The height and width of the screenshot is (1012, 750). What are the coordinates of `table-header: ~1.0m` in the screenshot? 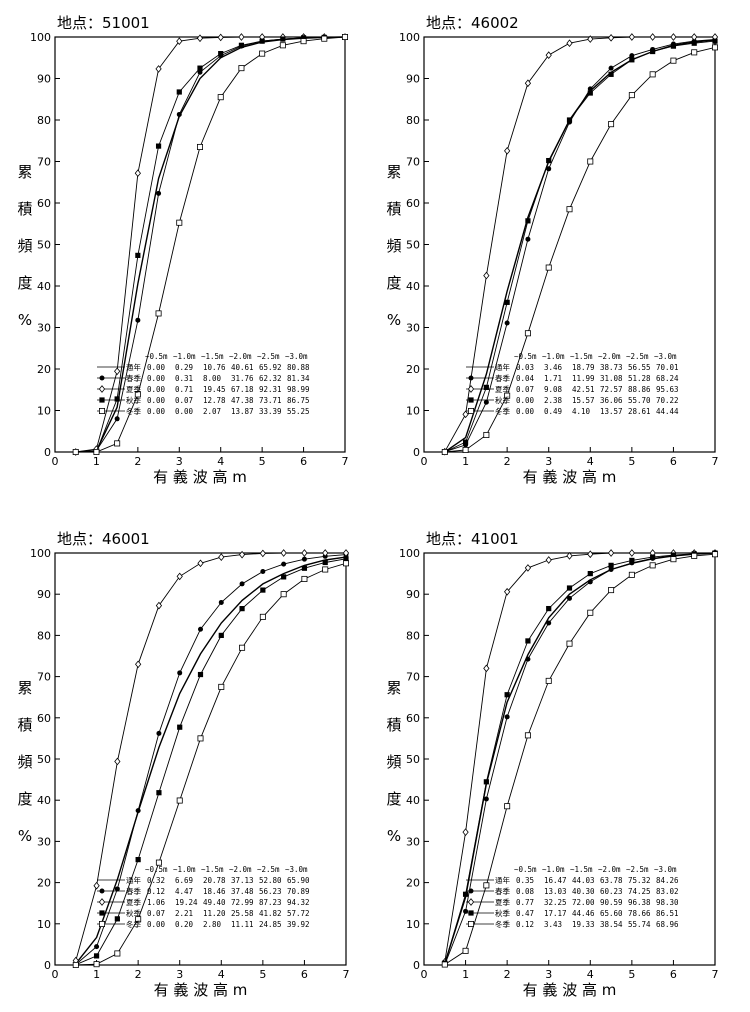 It's located at (553, 356).